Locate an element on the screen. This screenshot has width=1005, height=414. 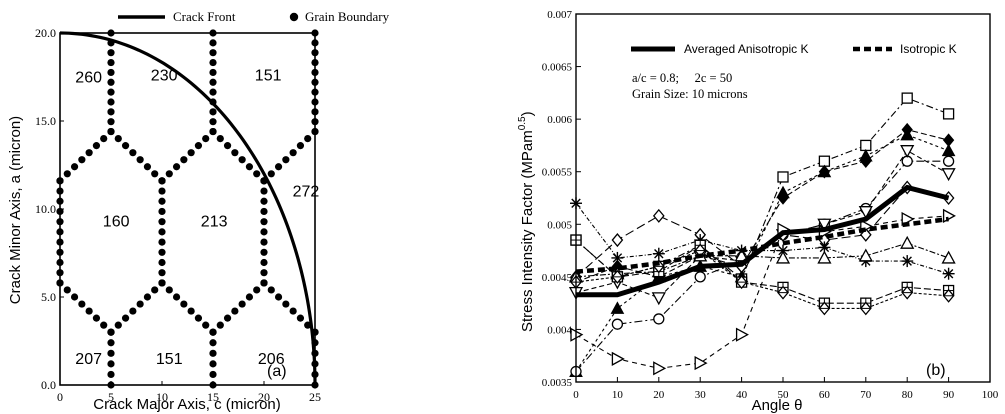
y-tick-label: 0.0 is located at coordinates (48, 385).